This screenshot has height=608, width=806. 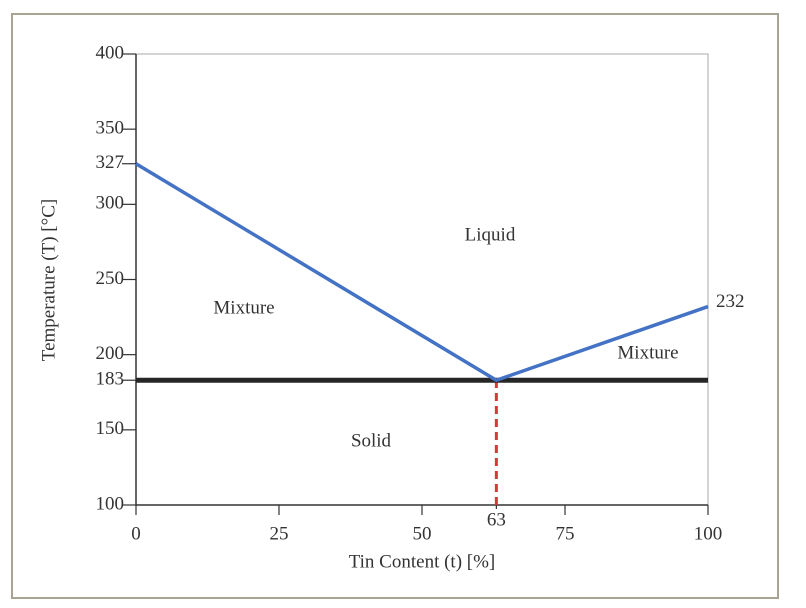 I want to click on data-label: 232, so click(x=730, y=301).